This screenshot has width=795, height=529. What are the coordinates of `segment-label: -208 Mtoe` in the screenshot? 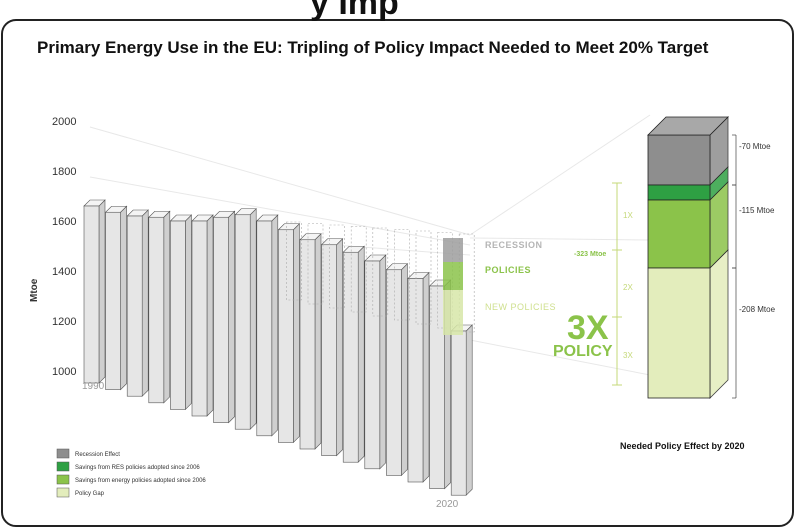 It's located at (757, 309).